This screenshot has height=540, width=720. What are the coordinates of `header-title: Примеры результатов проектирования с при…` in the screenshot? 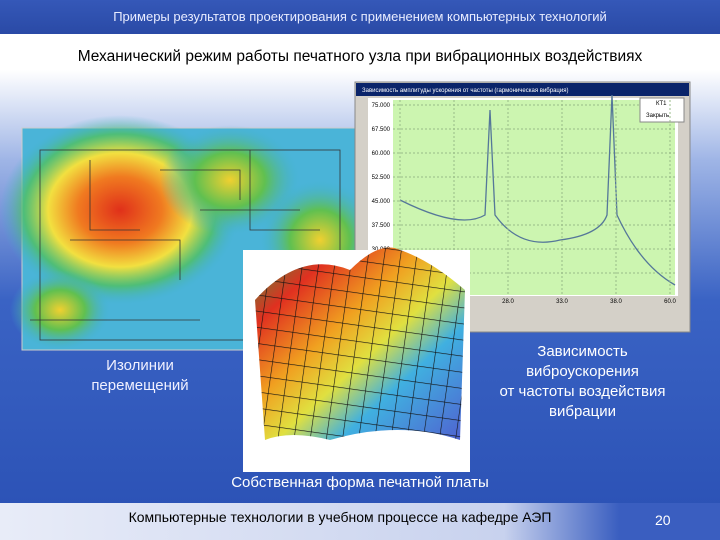 It's located at (360, 16).